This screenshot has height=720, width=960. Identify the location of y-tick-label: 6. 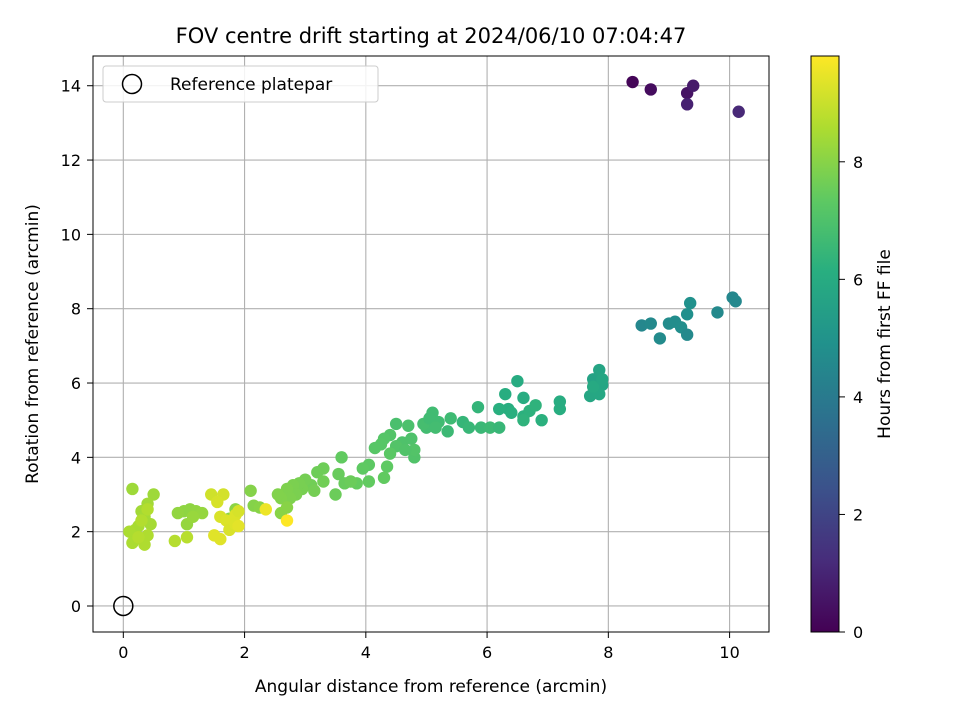
(76, 383).